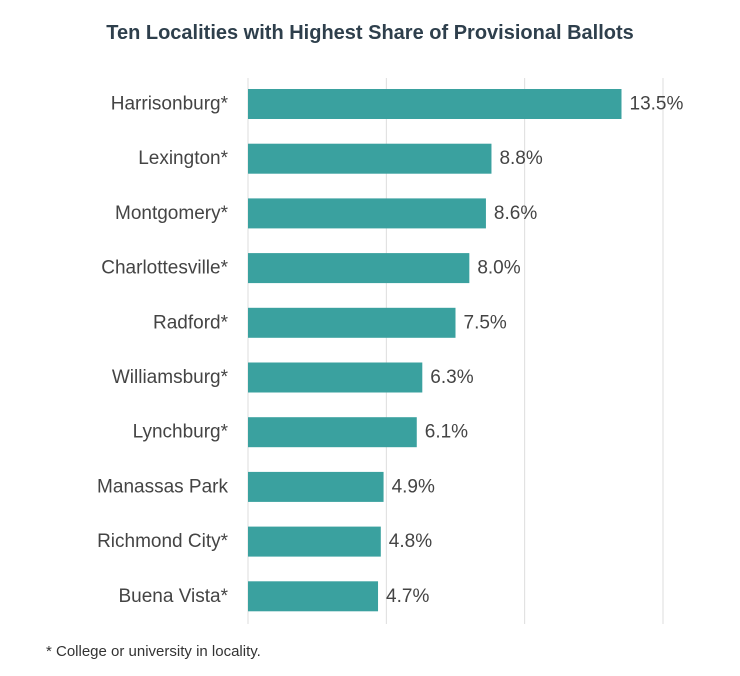 Image resolution: width=740 pixels, height=676 pixels. What do you see at coordinates (485, 322) in the screenshot?
I see `value-label: 7.5%` at bounding box center [485, 322].